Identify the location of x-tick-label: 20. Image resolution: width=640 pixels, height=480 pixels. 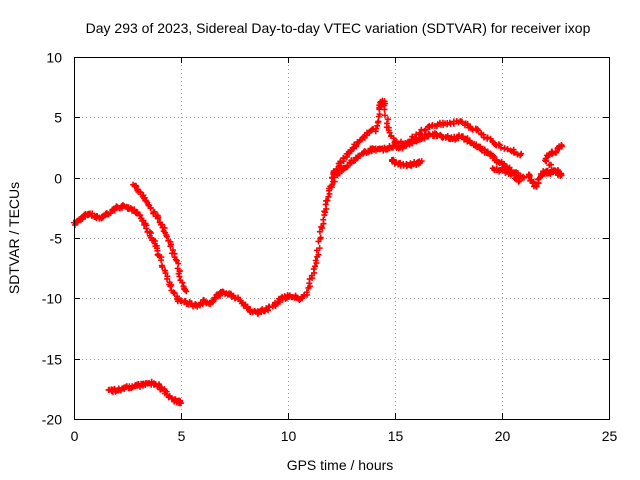
(503, 436).